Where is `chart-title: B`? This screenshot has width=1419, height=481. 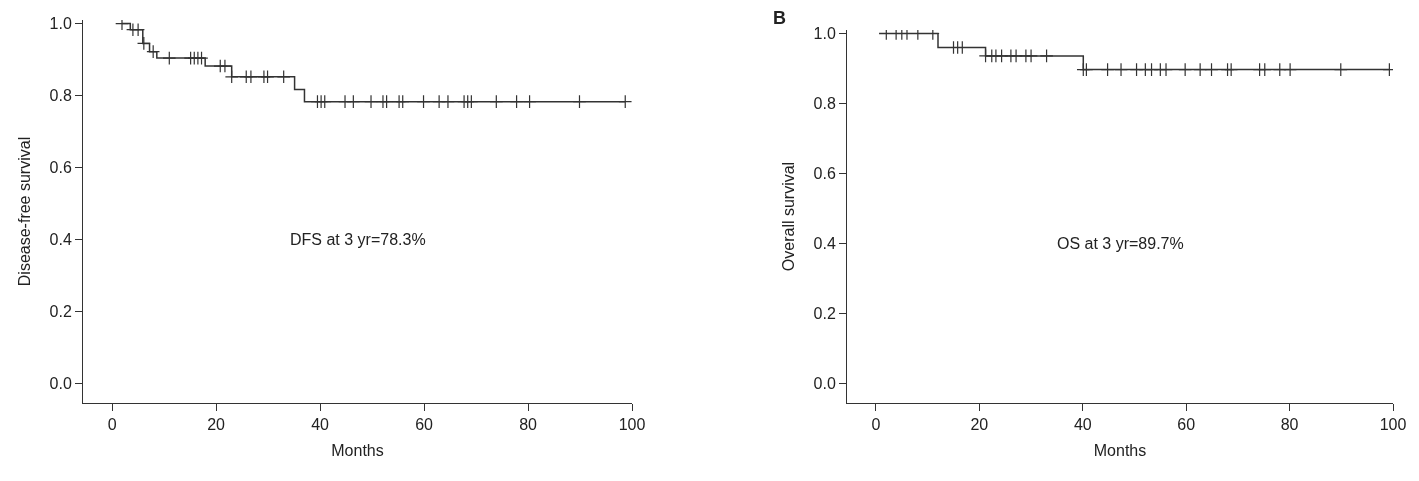
chart-title: B is located at coordinates (779, 18).